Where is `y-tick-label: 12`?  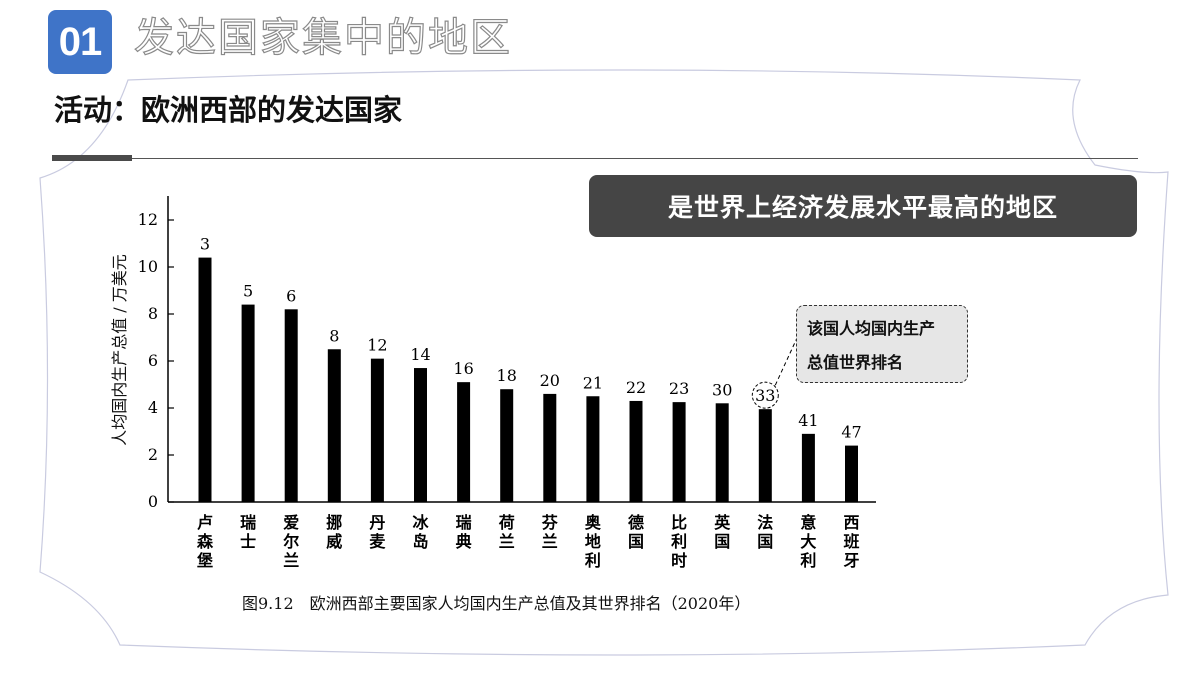
y-tick-label: 12 is located at coordinates (148, 219).